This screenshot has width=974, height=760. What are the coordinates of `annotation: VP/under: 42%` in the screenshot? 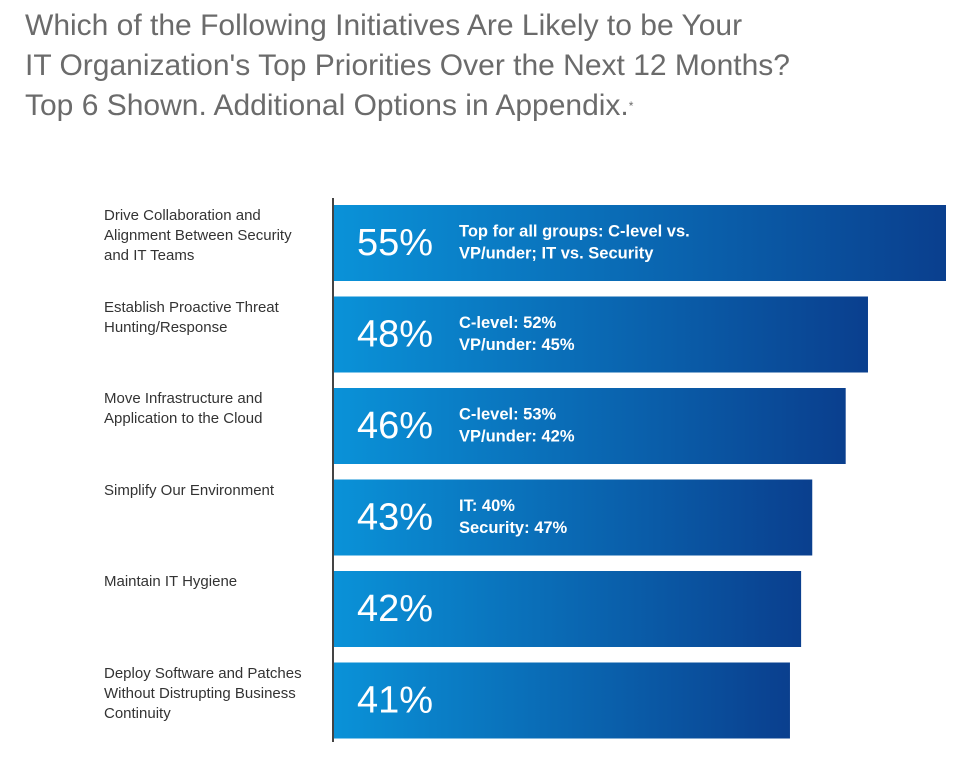 It's located at (517, 436).